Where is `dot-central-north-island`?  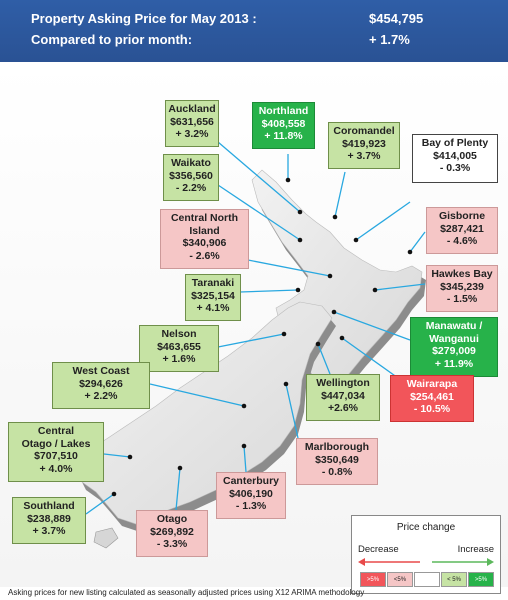
dot-central-north-island is located at coordinates (330, 276).